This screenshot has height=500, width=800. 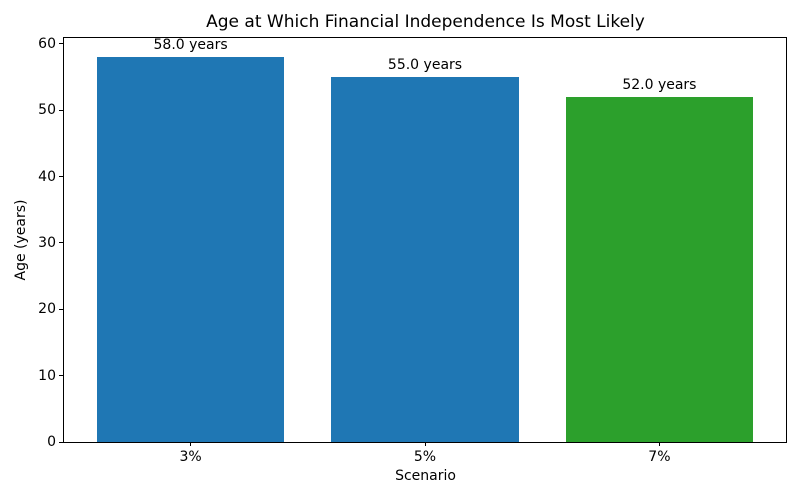 I want to click on x-axis-label: Scenario, so click(x=425, y=476).